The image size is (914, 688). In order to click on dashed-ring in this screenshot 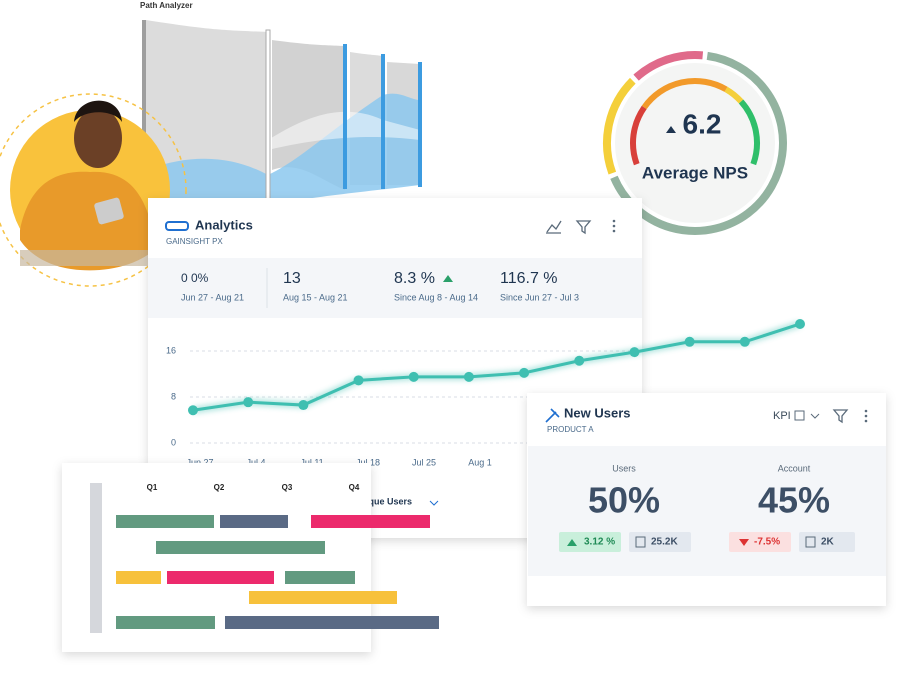, I will do `click(93, 190)`.